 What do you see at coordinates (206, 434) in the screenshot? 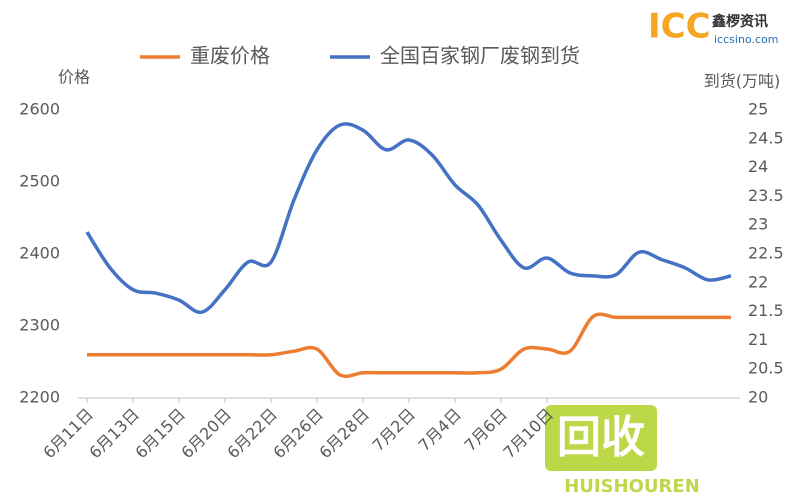
I see `x-tick-label: 6月20日` at bounding box center [206, 434].